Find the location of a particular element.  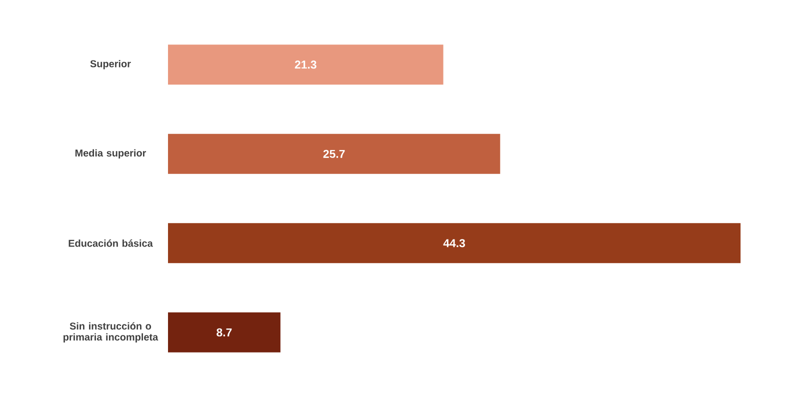

y-tick-label: Educación básica is located at coordinates (110, 243).